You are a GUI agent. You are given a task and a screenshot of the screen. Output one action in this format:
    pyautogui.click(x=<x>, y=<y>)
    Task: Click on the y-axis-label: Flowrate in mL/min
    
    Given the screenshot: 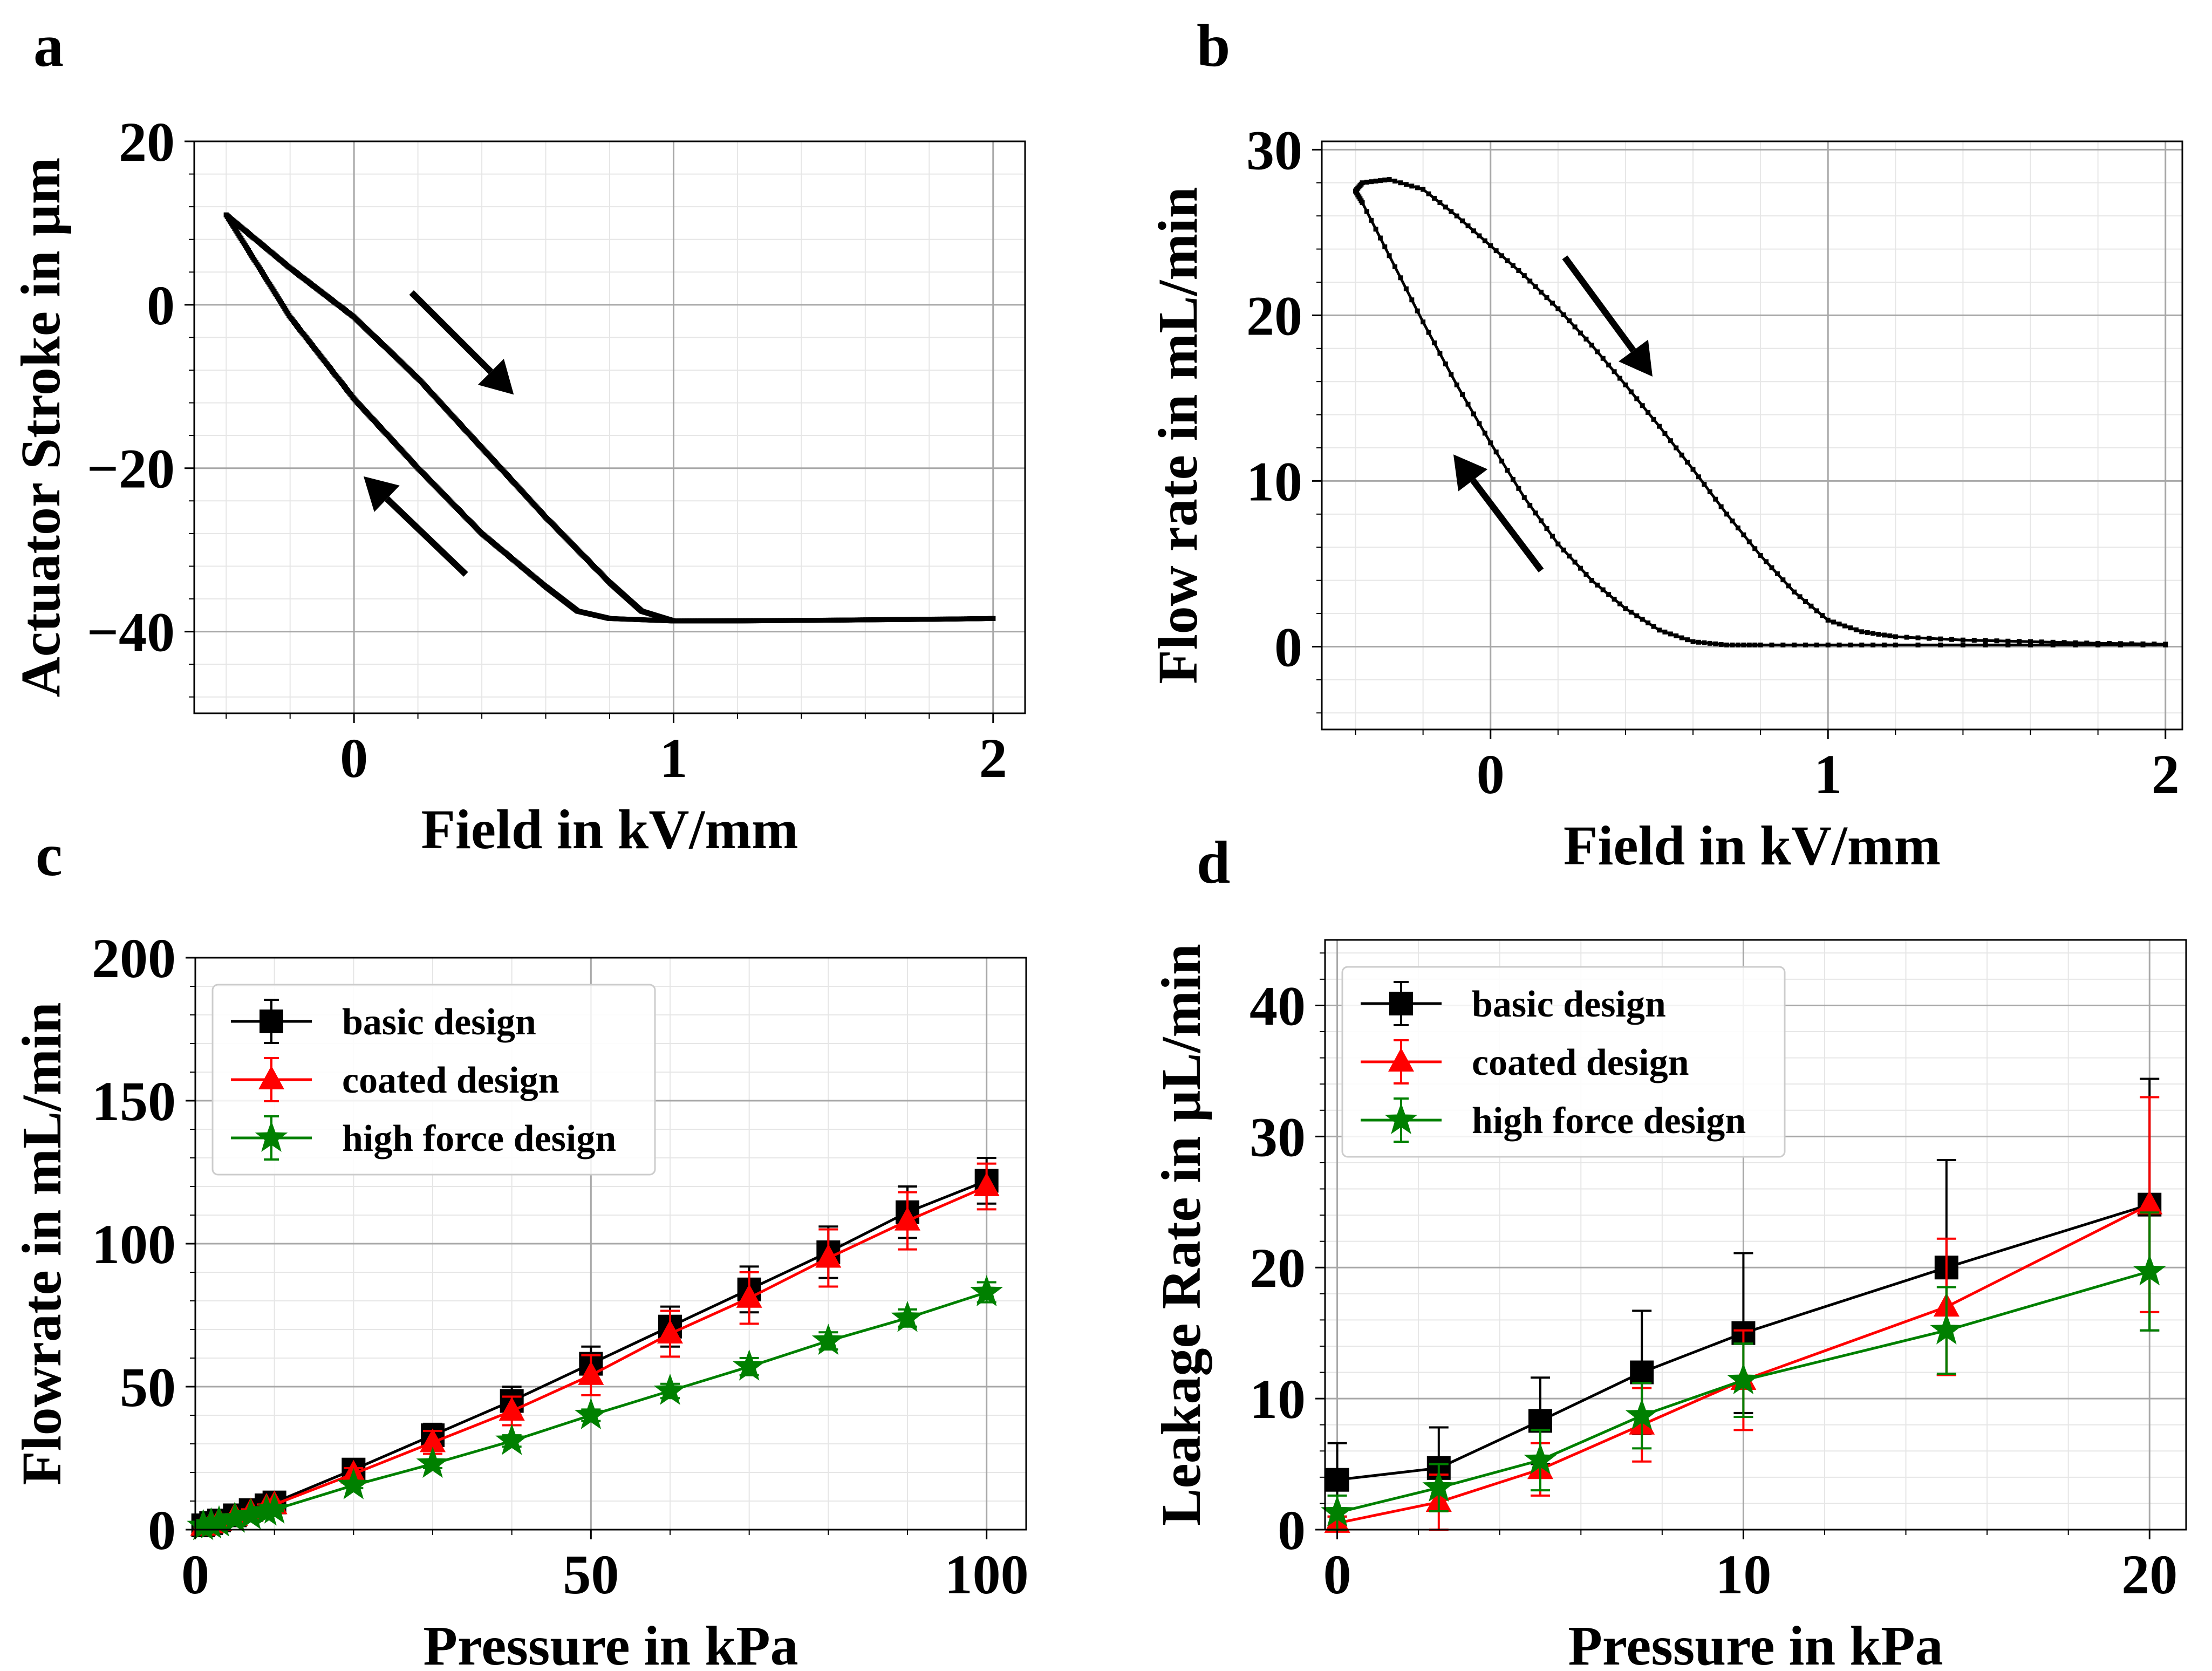 What is the action you would take?
    pyautogui.click(x=42, y=1243)
    